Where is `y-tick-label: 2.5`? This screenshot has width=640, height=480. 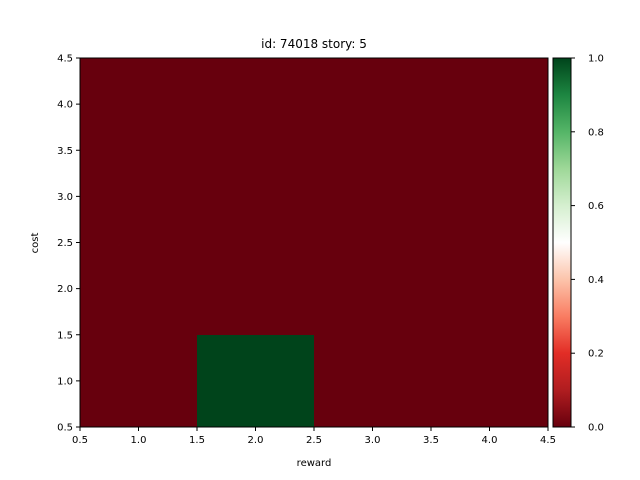 y-tick-label: 2.5 is located at coordinates (65, 243).